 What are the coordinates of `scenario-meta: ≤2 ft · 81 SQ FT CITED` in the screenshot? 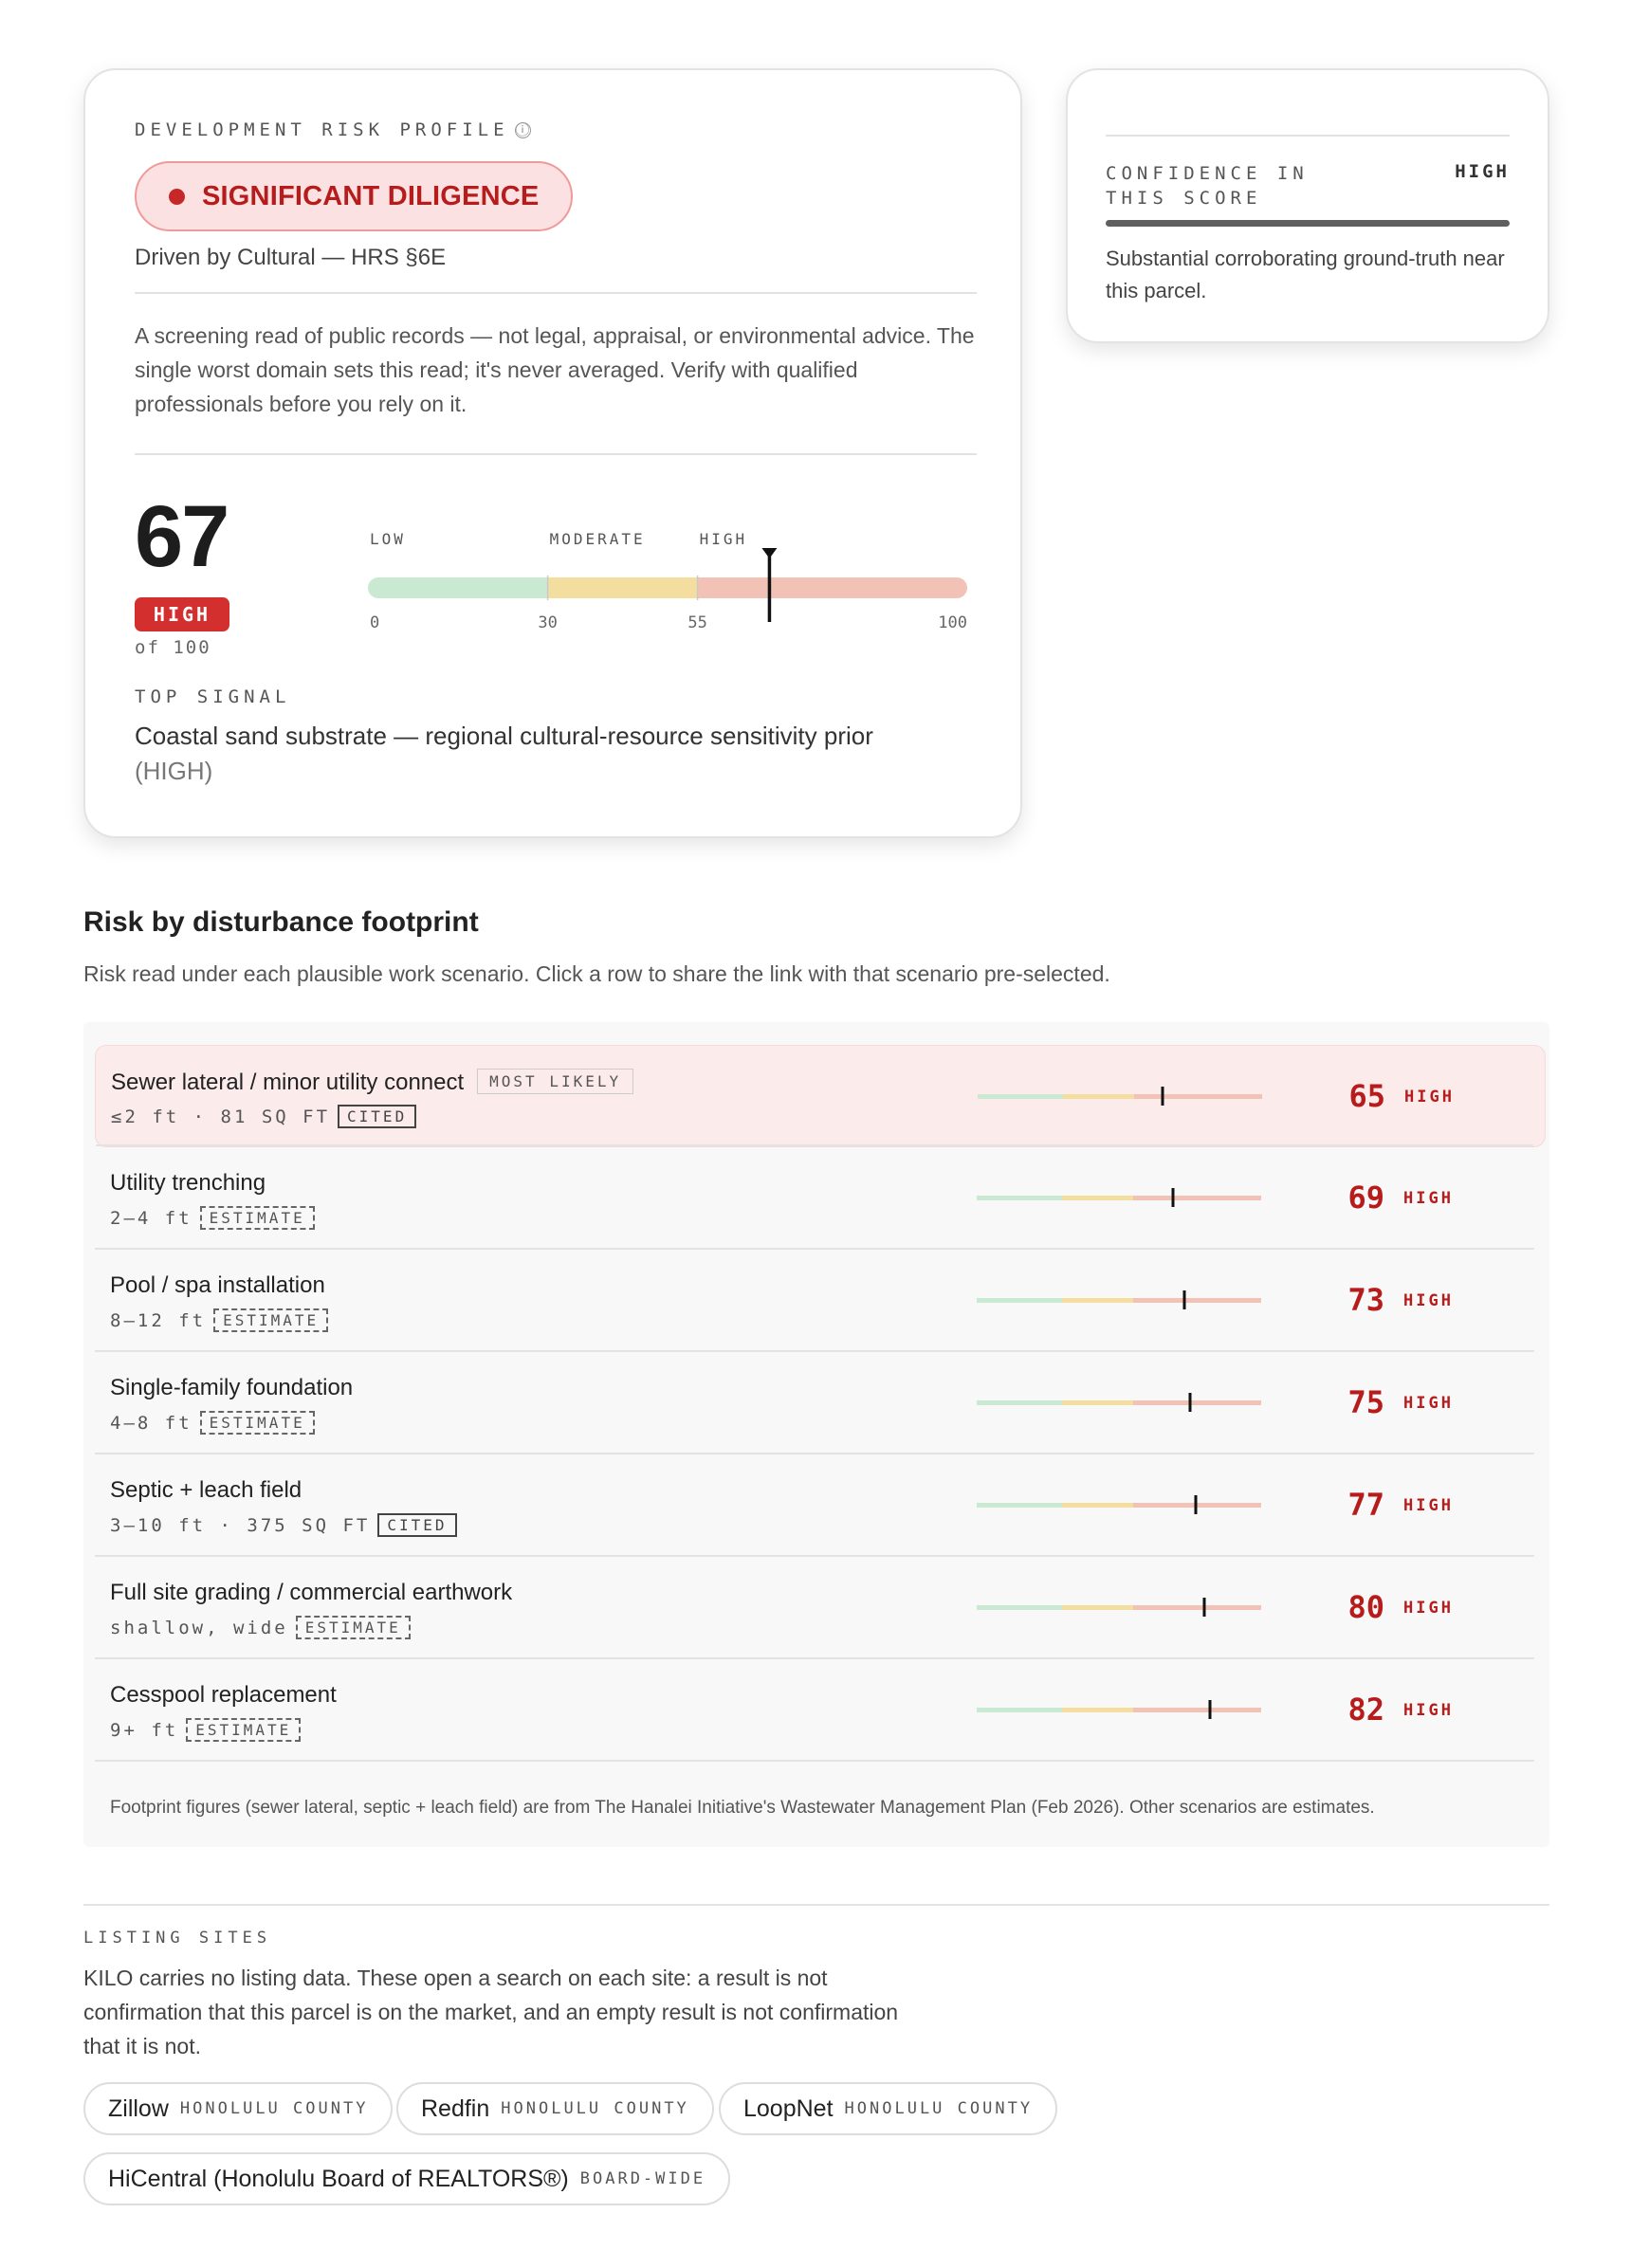 It's located at (264, 1116).